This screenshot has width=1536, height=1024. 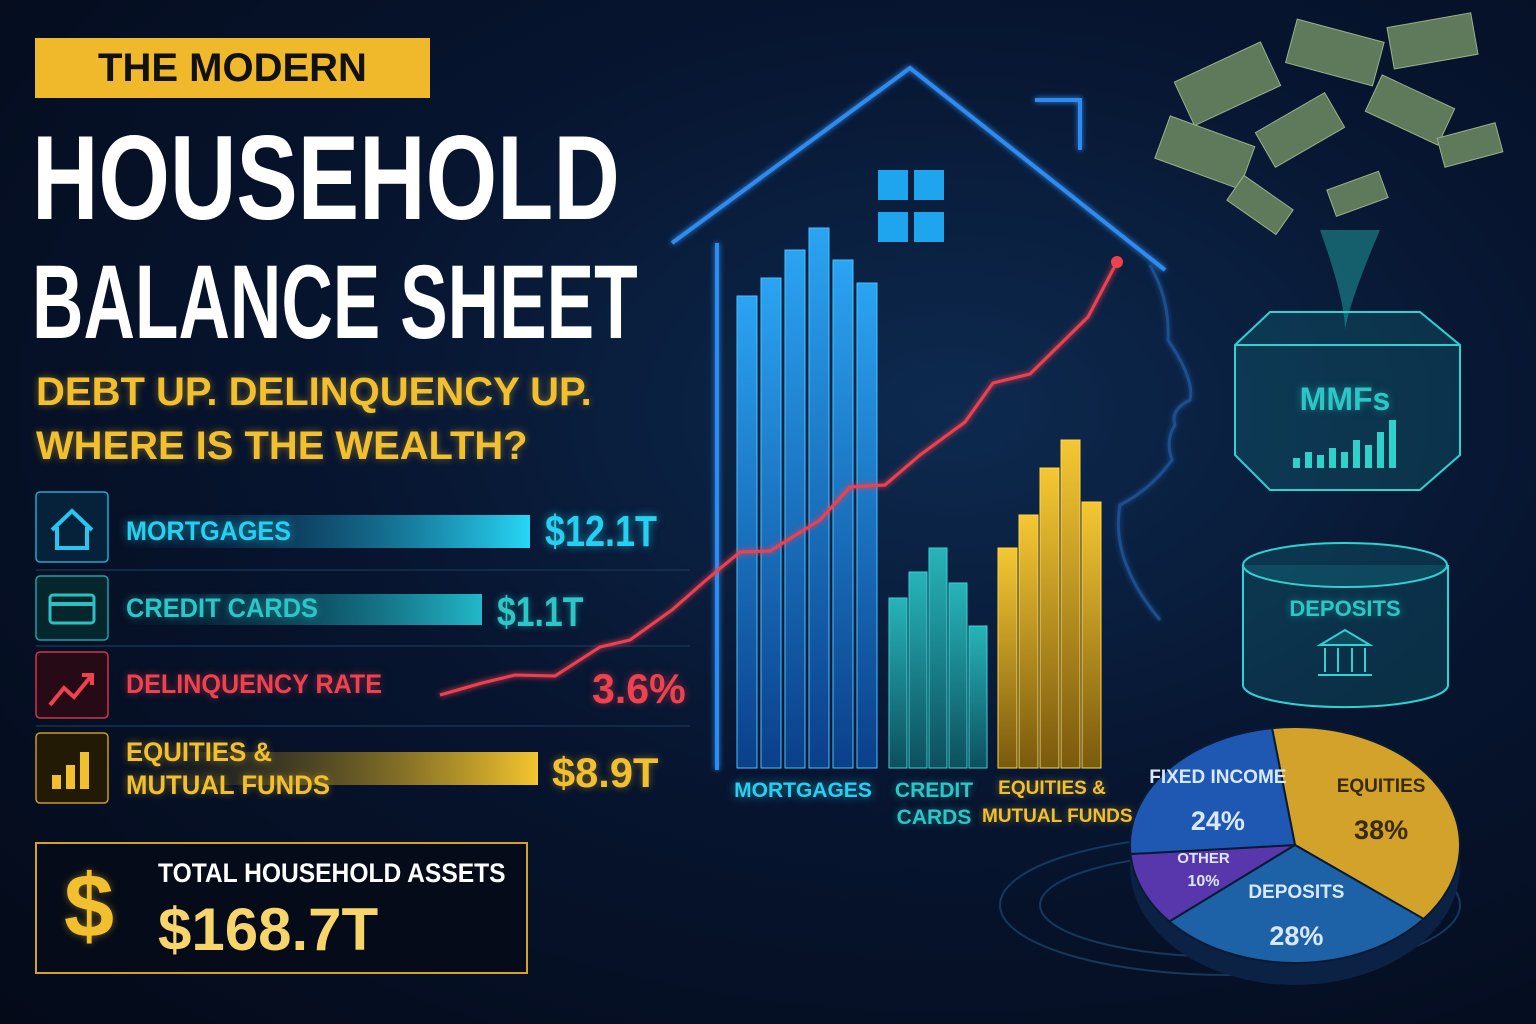 What do you see at coordinates (335, 302) in the screenshot?
I see `title: BALANCE SHEET` at bounding box center [335, 302].